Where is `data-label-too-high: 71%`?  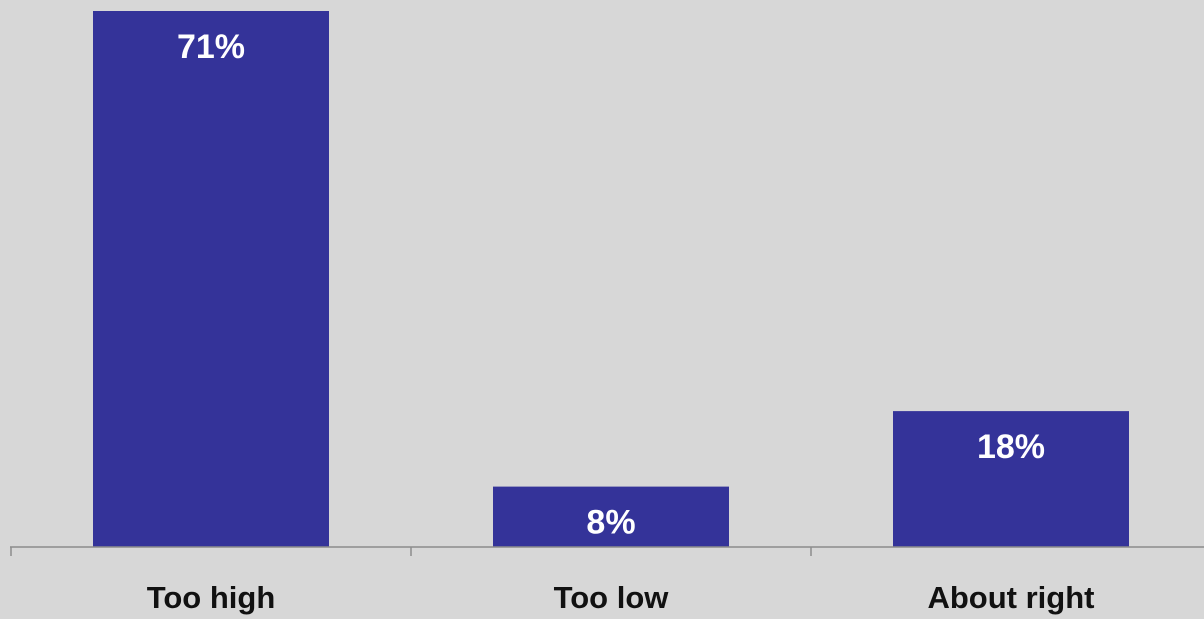
data-label-too-high: 71% is located at coordinates (211, 47).